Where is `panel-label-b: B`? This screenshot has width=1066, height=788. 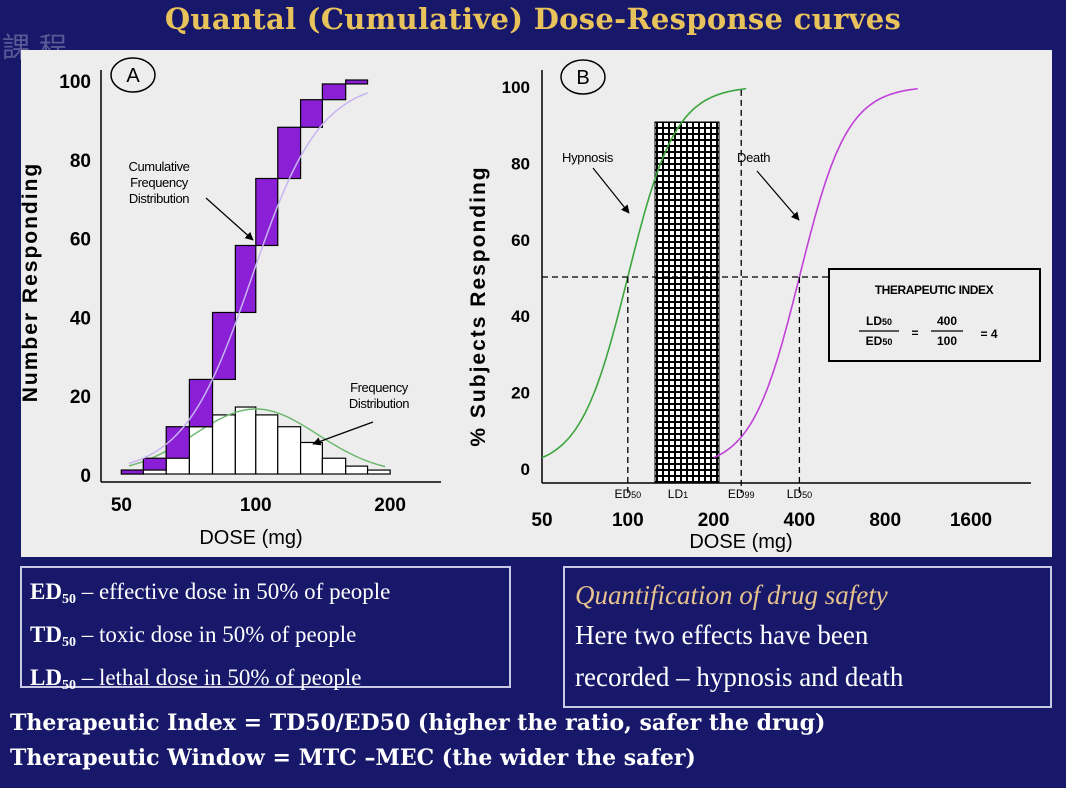
panel-label-b: B is located at coordinates (582, 78).